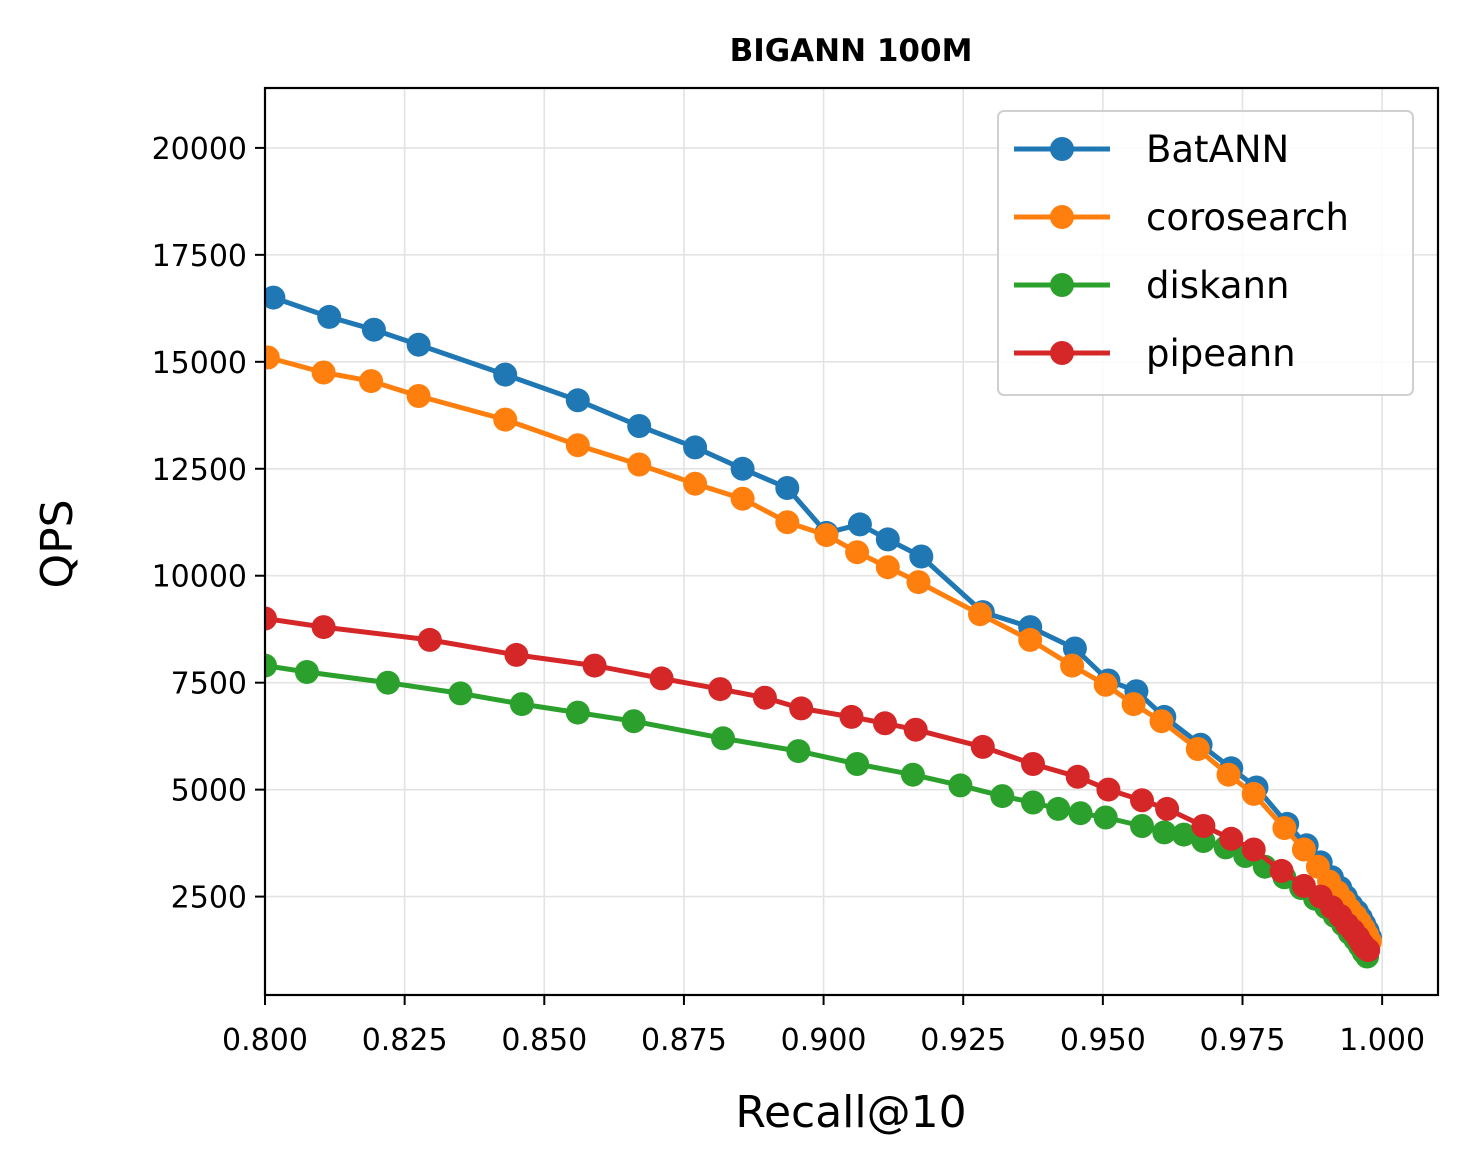 The width and height of the screenshot is (1470, 1170). Describe the element at coordinates (851, 51) in the screenshot. I see `chart-title: BIGANN 100M` at that location.